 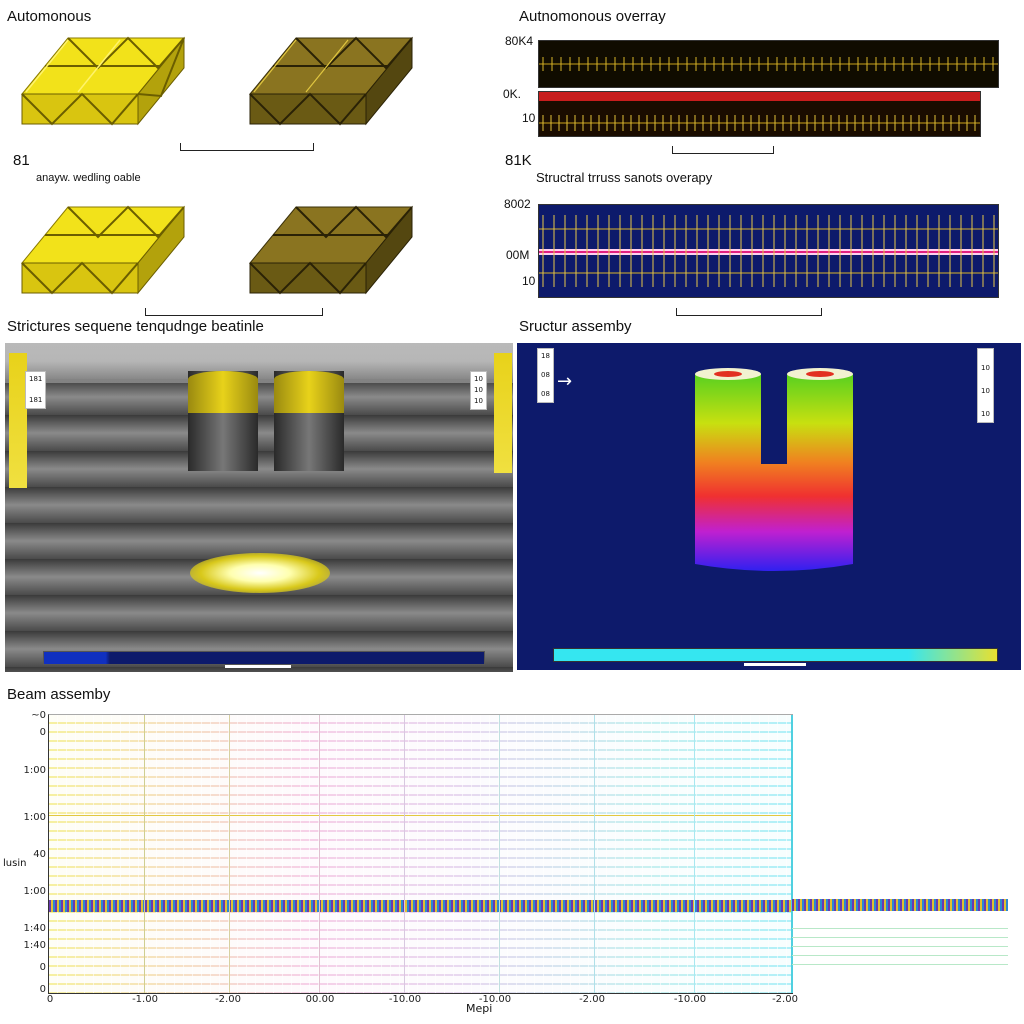 What do you see at coordinates (39, 854) in the screenshot?
I see `y-tick-label: 40` at bounding box center [39, 854].